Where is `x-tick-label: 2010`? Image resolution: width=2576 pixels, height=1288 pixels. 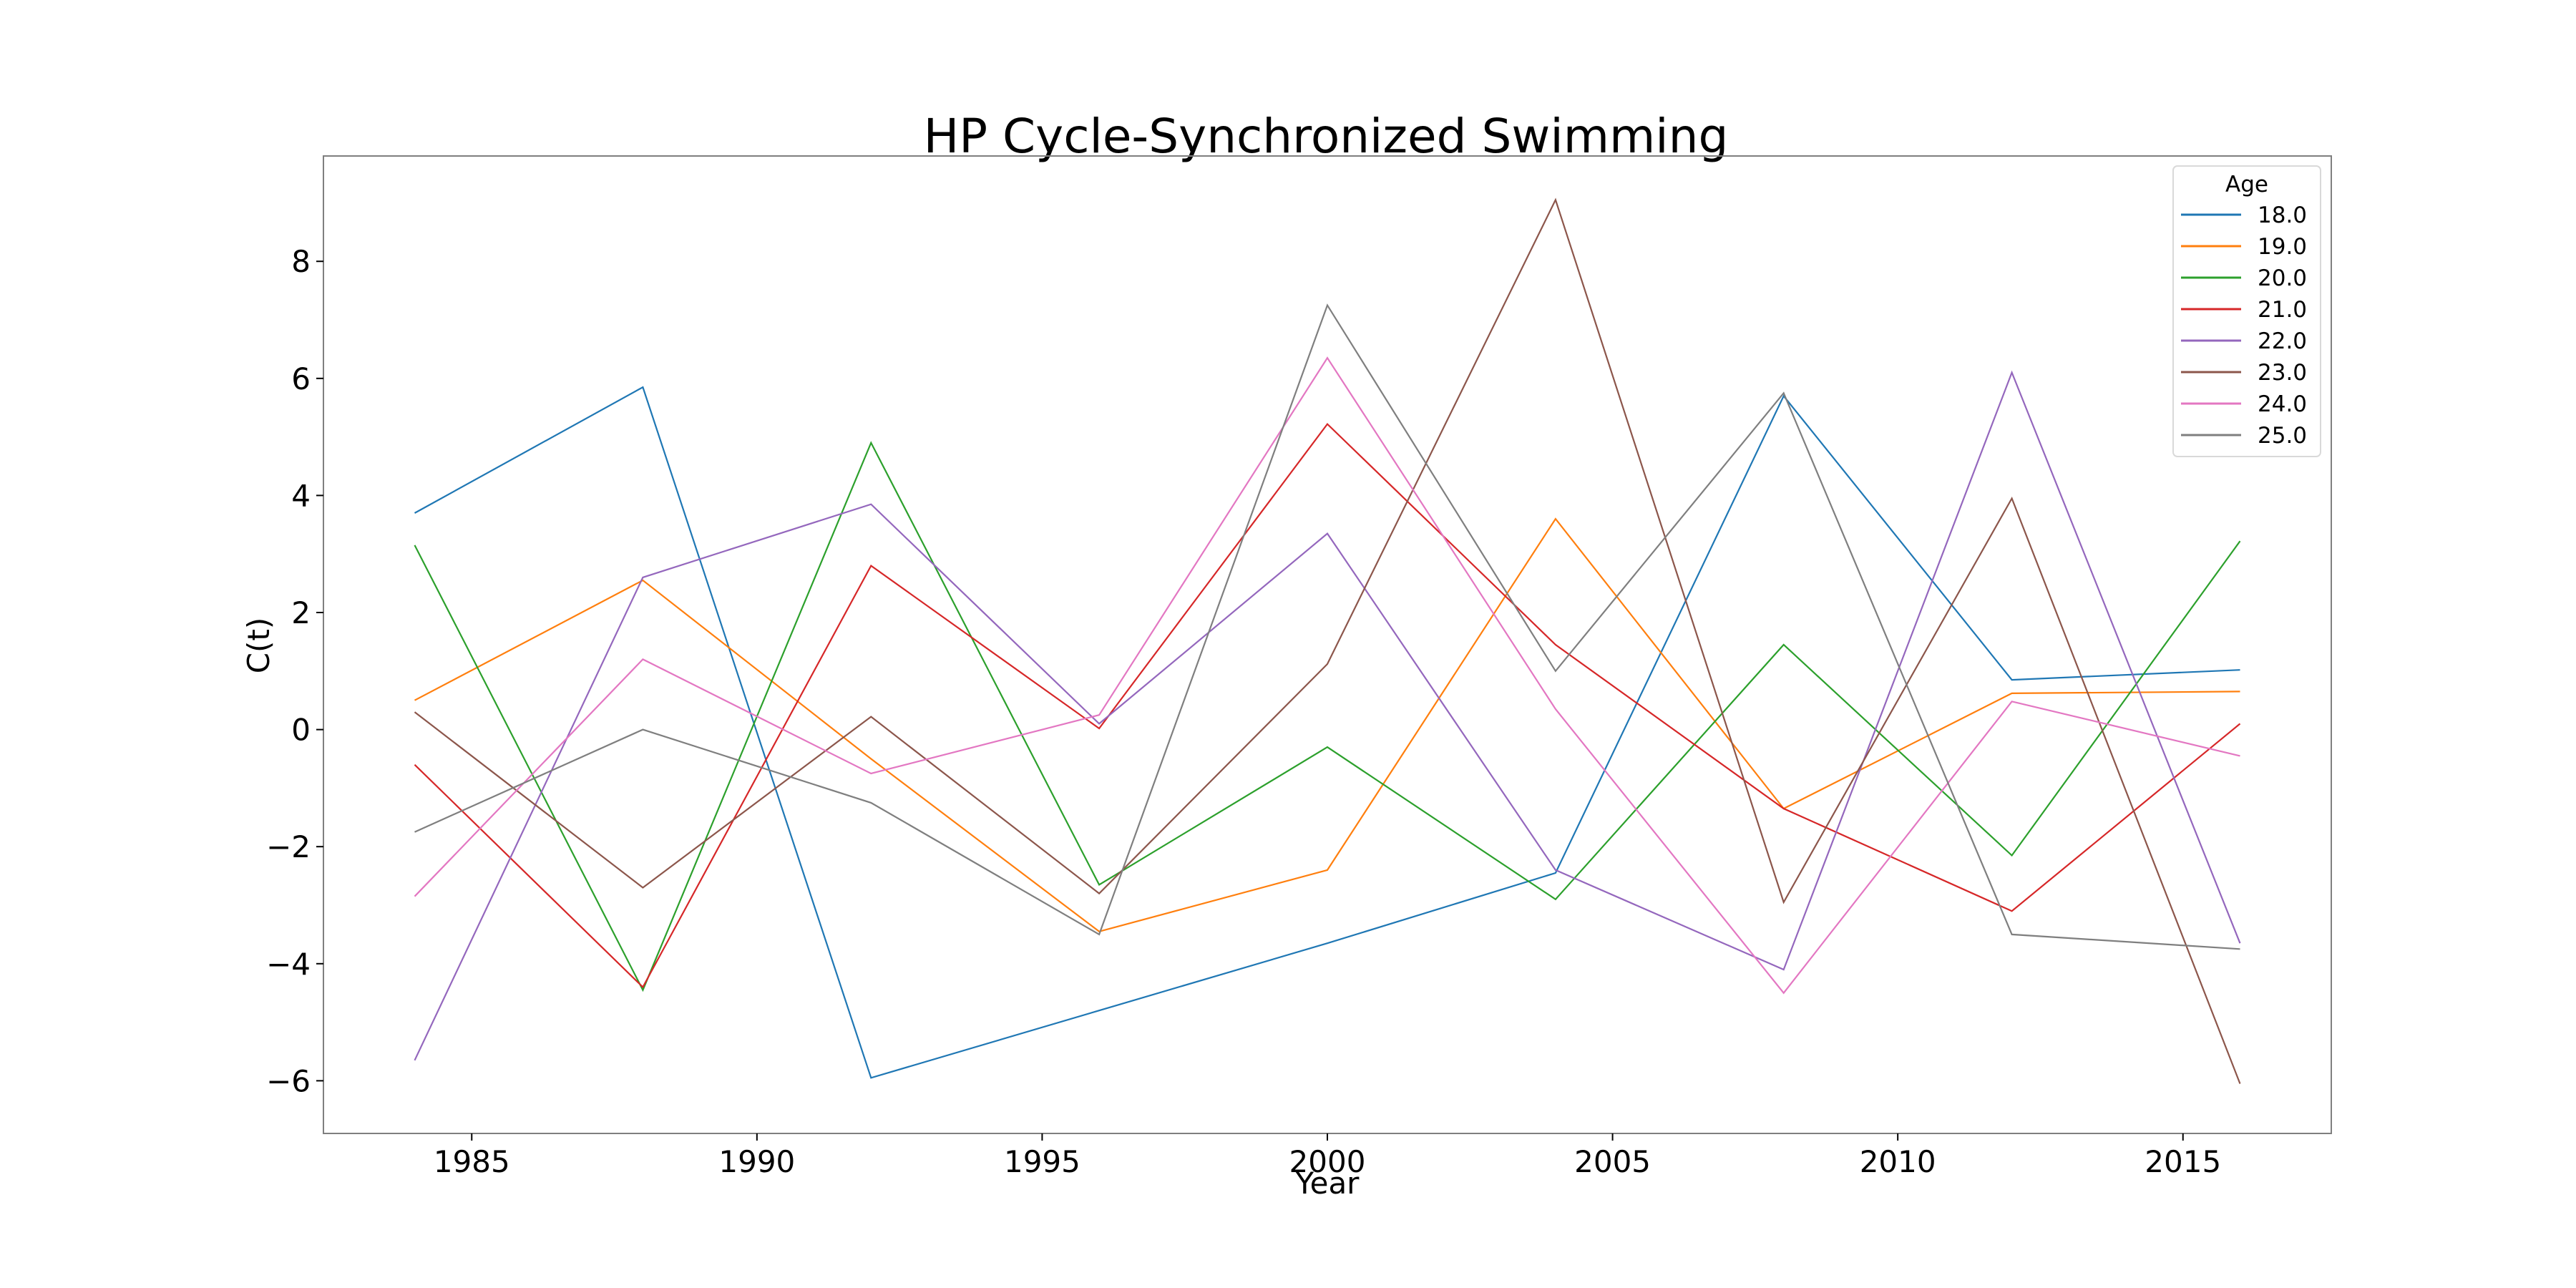 x-tick-label: 2010 is located at coordinates (1898, 1161).